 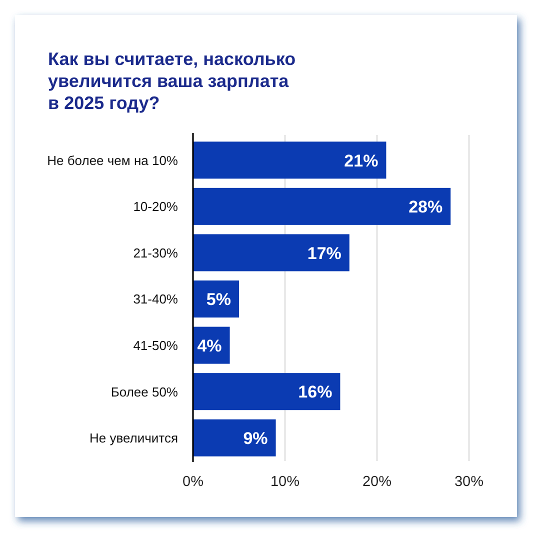 What do you see at coordinates (155, 252) in the screenshot?
I see `y-tick-label: 21-30%` at bounding box center [155, 252].